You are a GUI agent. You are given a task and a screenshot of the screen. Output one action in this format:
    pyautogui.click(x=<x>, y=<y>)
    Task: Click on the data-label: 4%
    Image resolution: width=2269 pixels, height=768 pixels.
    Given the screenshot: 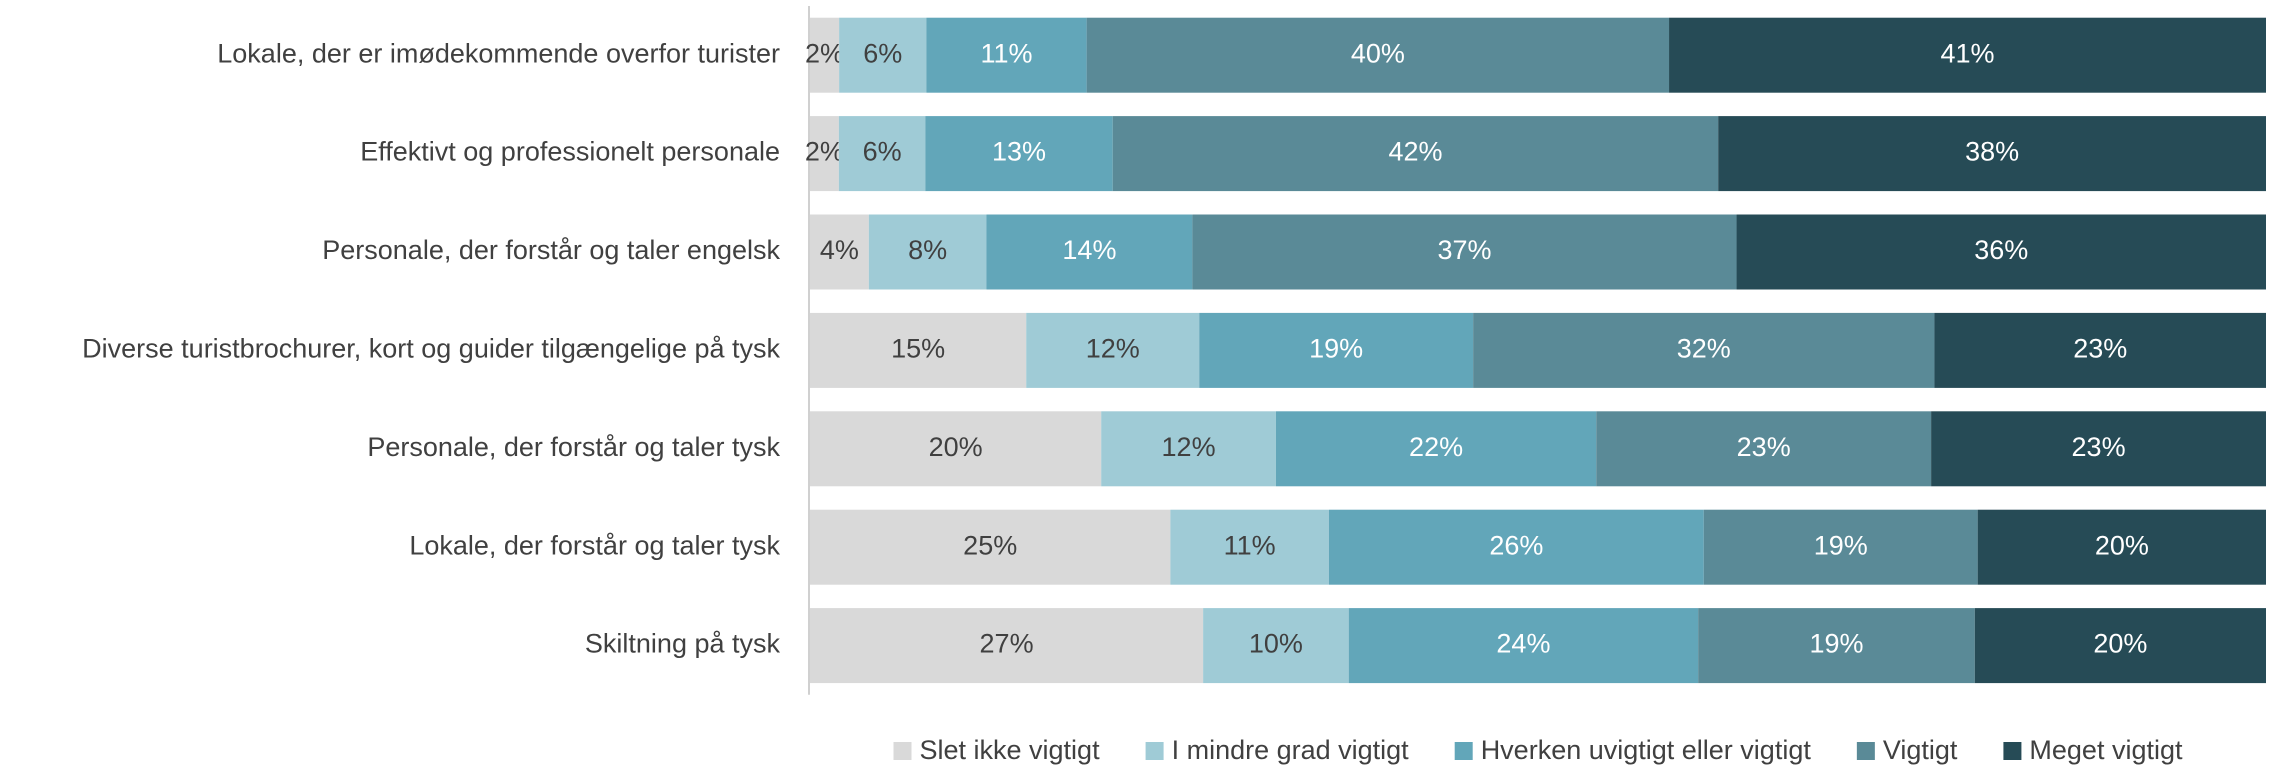 What is the action you would take?
    pyautogui.click(x=839, y=250)
    